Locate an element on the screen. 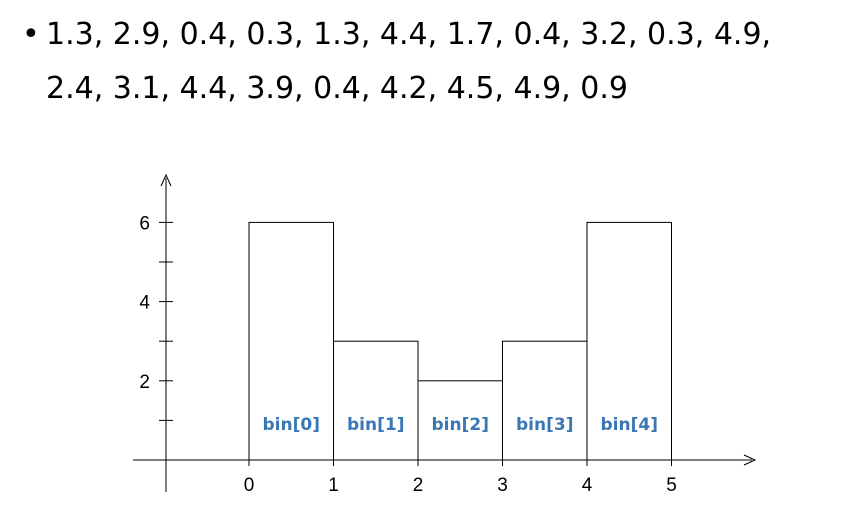 The width and height of the screenshot is (851, 519). bin-label: bin[4] is located at coordinates (629, 425).